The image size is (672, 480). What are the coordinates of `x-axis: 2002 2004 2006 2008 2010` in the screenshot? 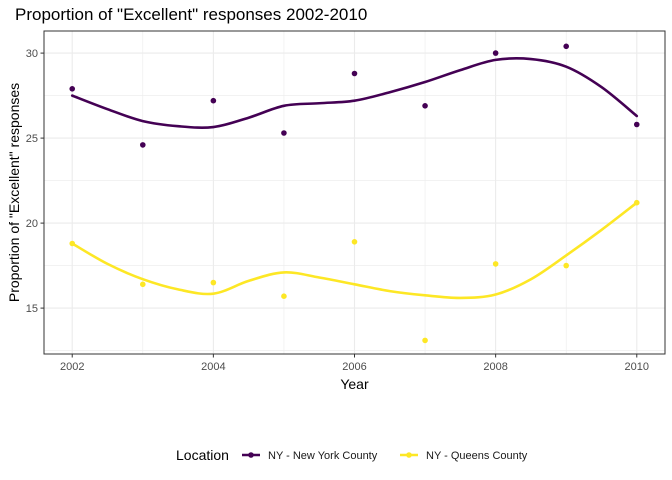 It's located at (354, 363).